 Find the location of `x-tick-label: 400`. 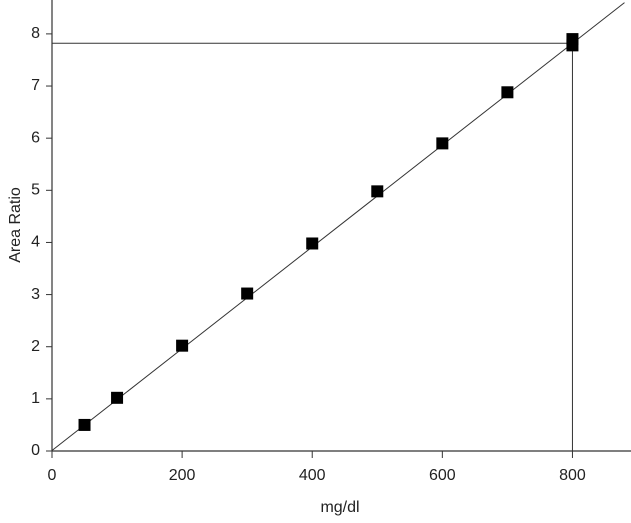

x-tick-label: 400 is located at coordinates (312, 475).